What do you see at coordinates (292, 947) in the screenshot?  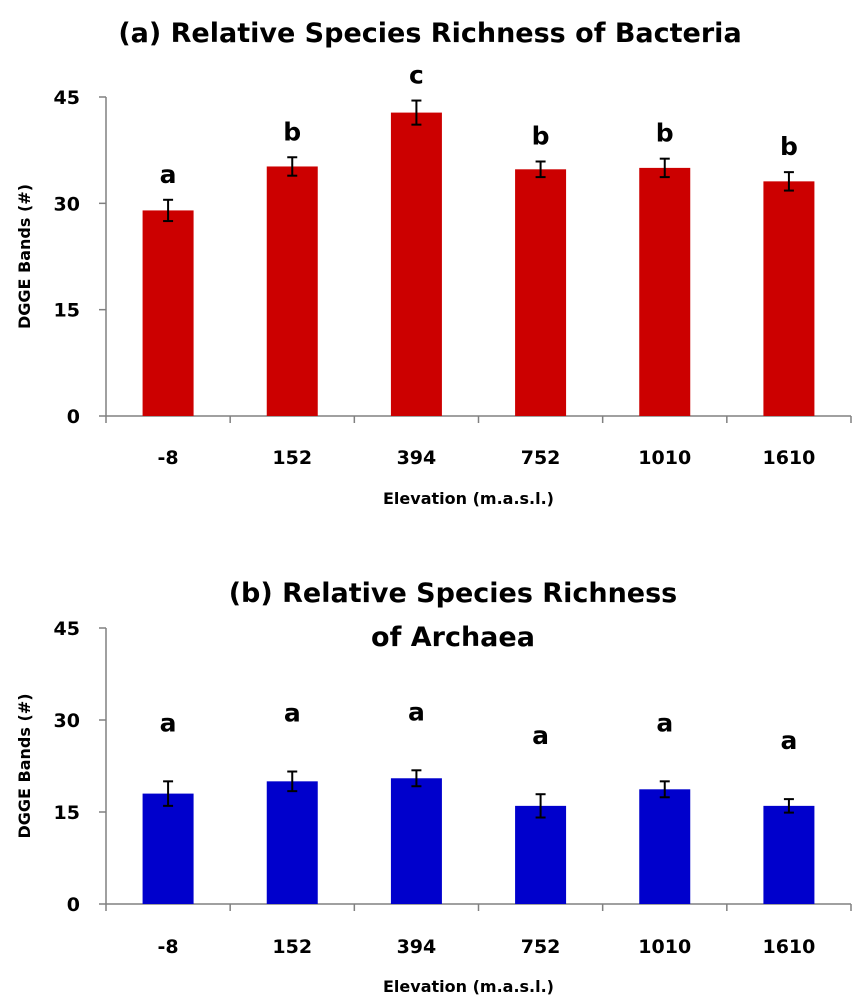 I see `archaea-x-tick-label: 152` at bounding box center [292, 947].